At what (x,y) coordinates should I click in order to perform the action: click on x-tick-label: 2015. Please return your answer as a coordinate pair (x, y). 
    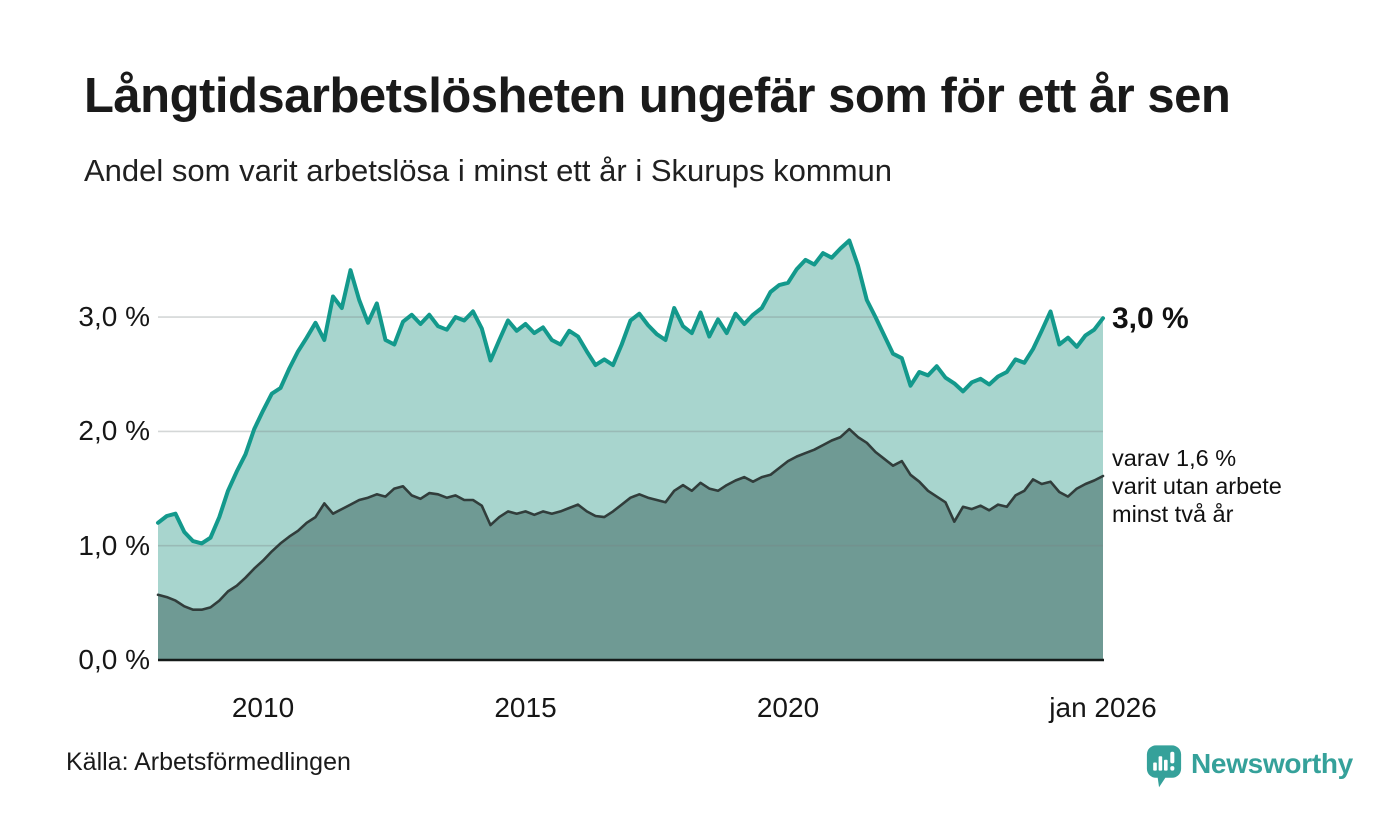
    Looking at the image, I should click on (525, 707).